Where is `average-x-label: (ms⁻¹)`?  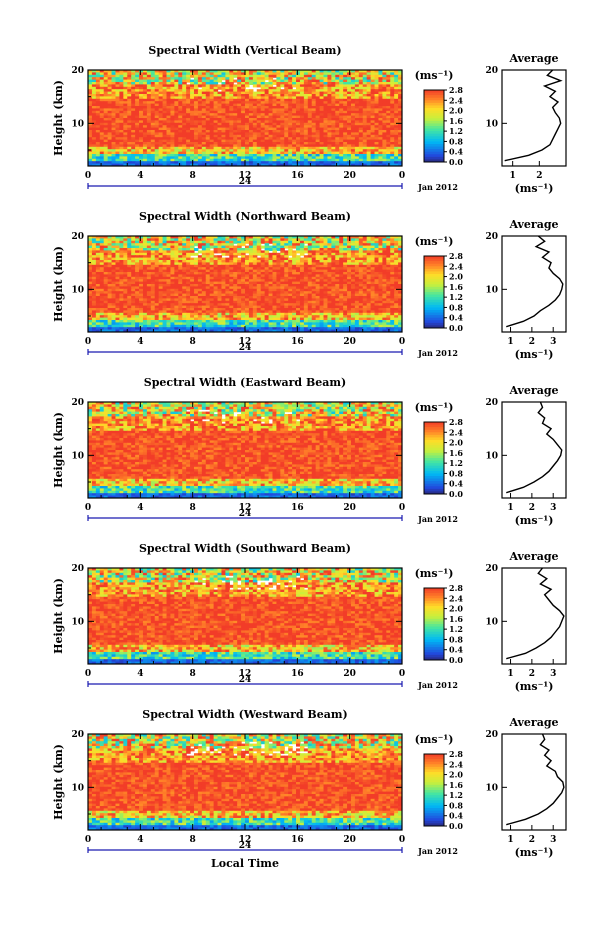
average-x-label: (ms⁻¹) is located at coordinates (534, 188).